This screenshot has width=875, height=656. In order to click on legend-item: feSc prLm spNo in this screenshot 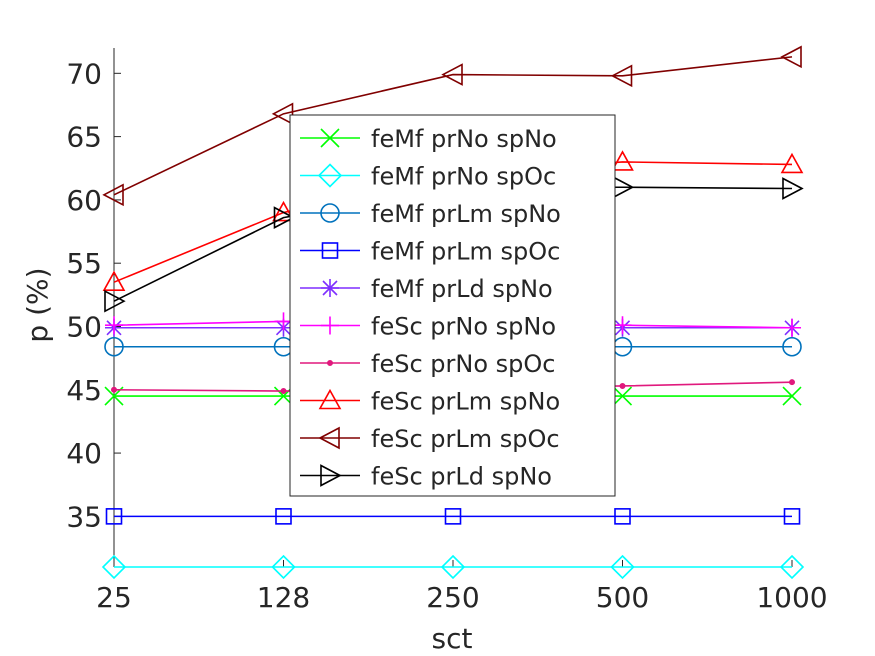, I will do `click(430, 402)`.